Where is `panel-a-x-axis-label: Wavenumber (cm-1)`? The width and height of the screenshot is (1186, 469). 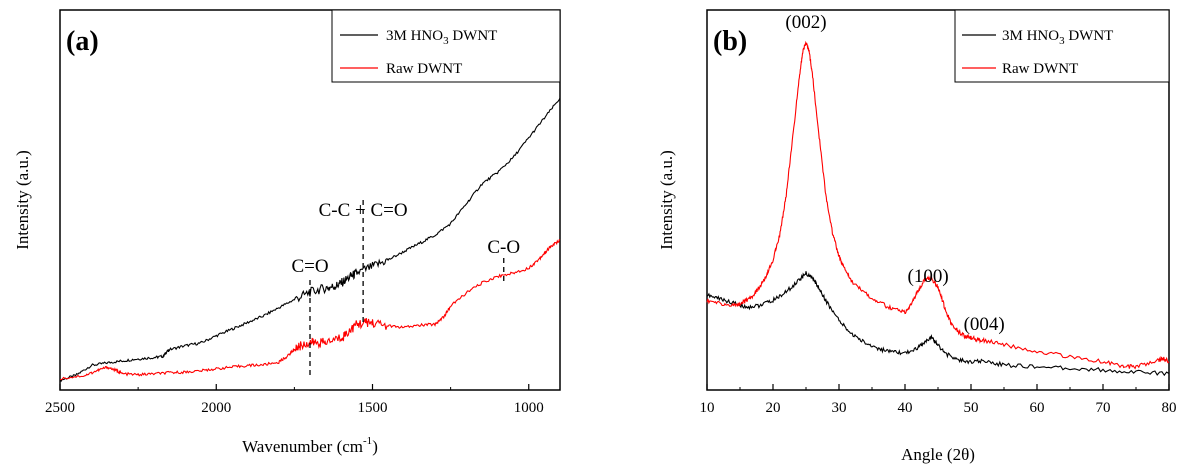 panel-a-x-axis-label: Wavenumber (cm-1) is located at coordinates (310, 445).